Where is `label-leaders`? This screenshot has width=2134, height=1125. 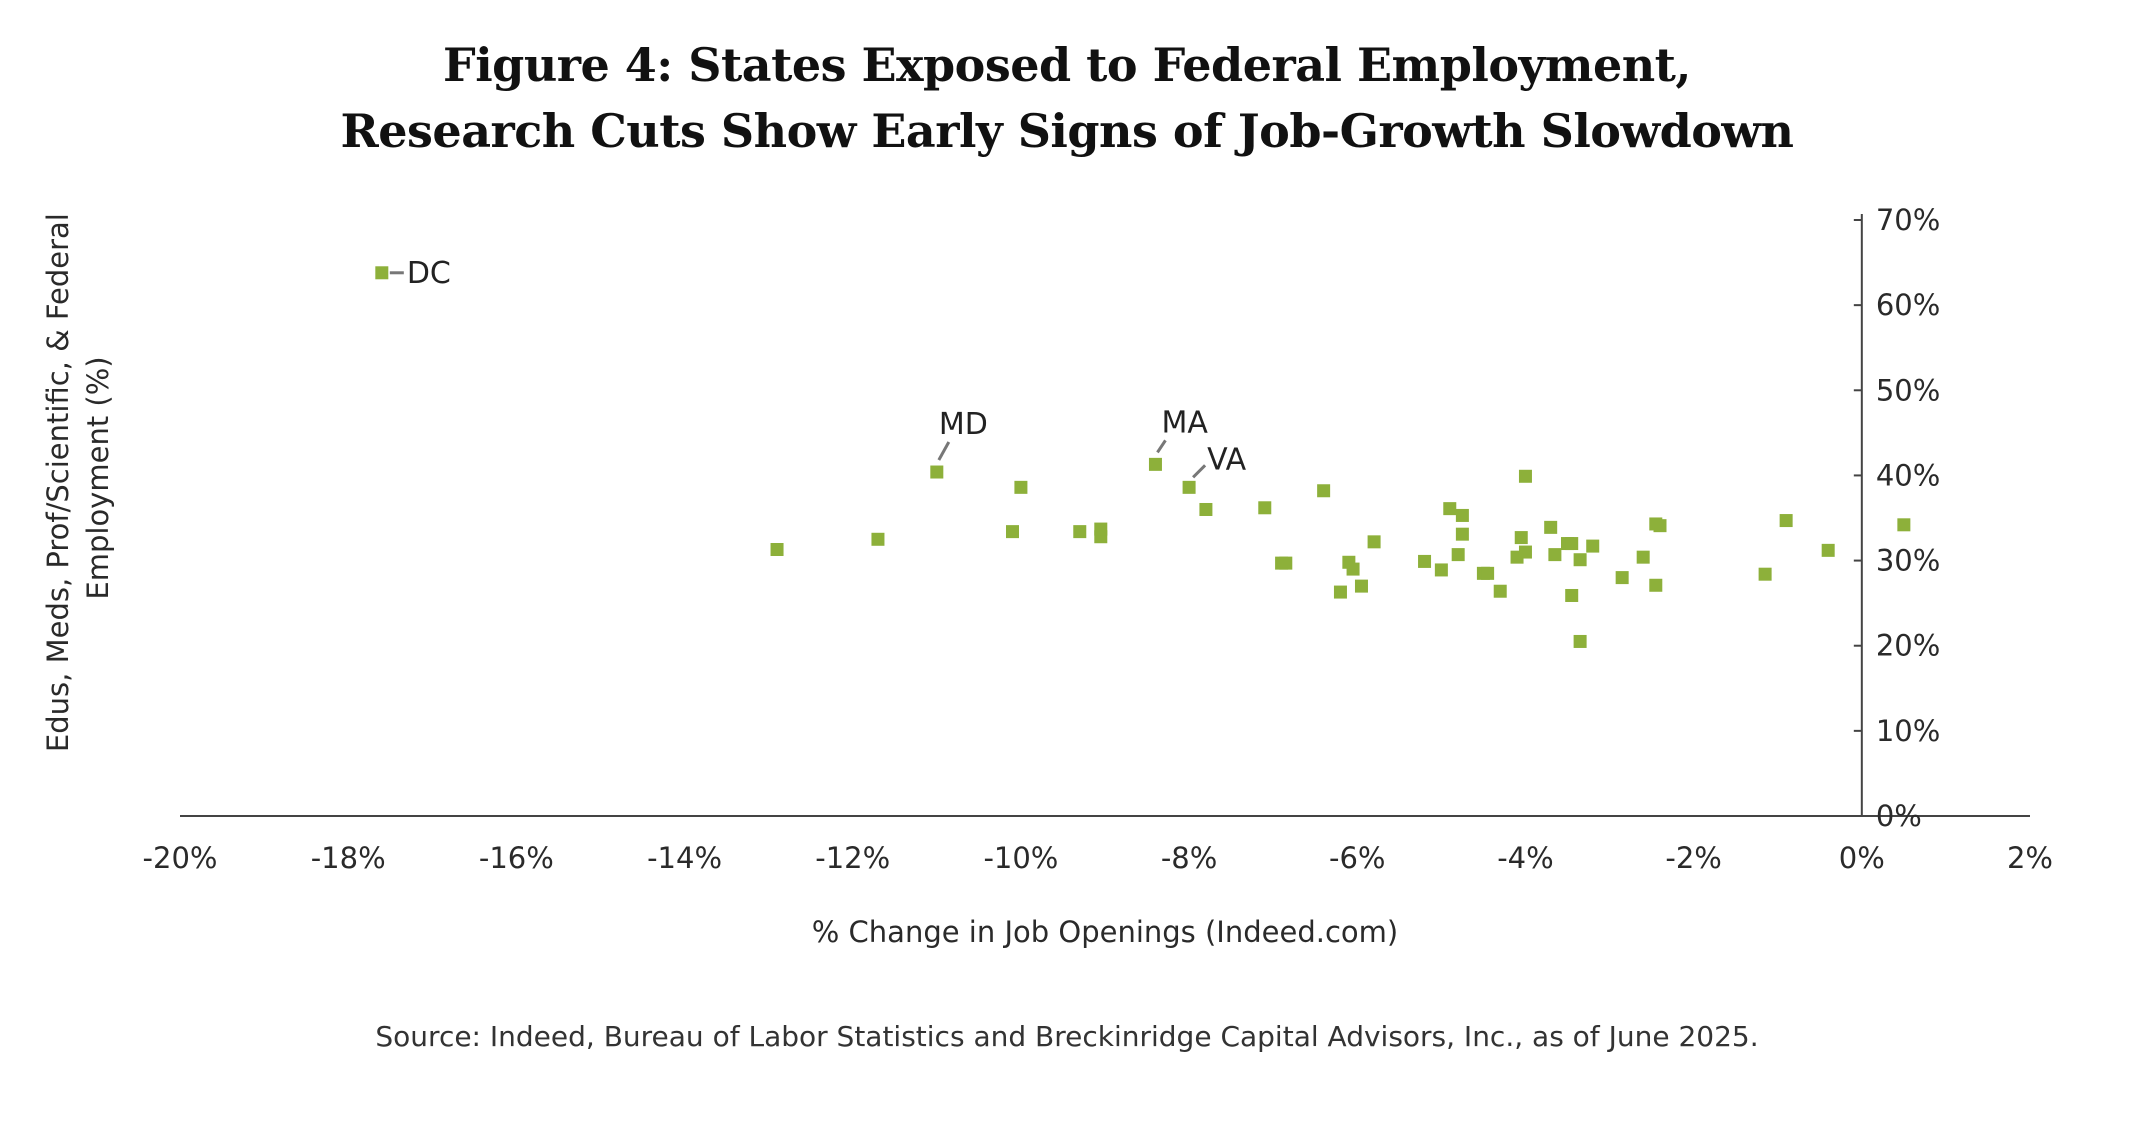
label-leaders is located at coordinates (798, 375).